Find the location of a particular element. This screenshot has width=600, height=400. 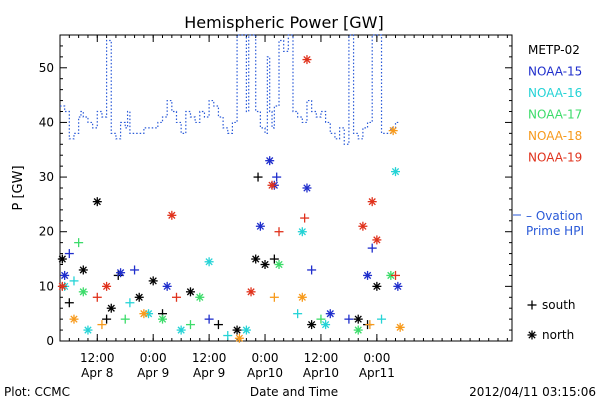

legend-ovation-label: Prime HPI is located at coordinates (555, 231).